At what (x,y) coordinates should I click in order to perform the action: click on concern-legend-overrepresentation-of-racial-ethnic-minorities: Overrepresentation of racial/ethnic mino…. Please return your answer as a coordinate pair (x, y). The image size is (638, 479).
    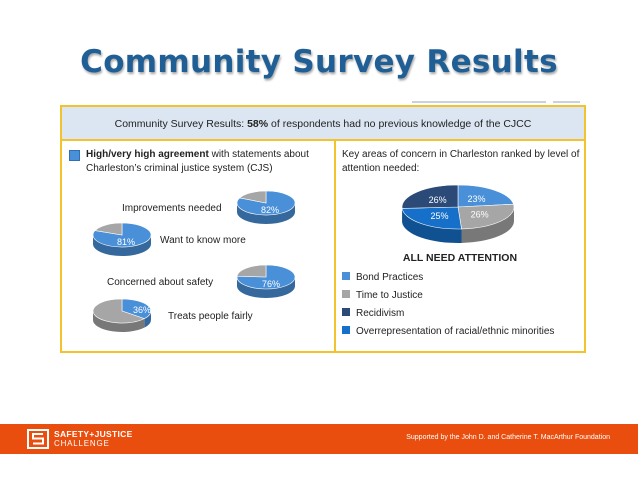
    Looking at the image, I should click on (448, 332).